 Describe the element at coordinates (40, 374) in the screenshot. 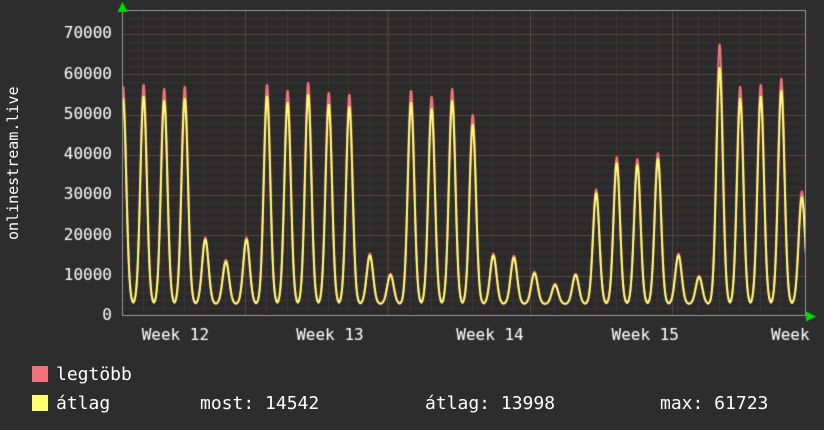

I see `legend-swatch-legtobb` at that location.